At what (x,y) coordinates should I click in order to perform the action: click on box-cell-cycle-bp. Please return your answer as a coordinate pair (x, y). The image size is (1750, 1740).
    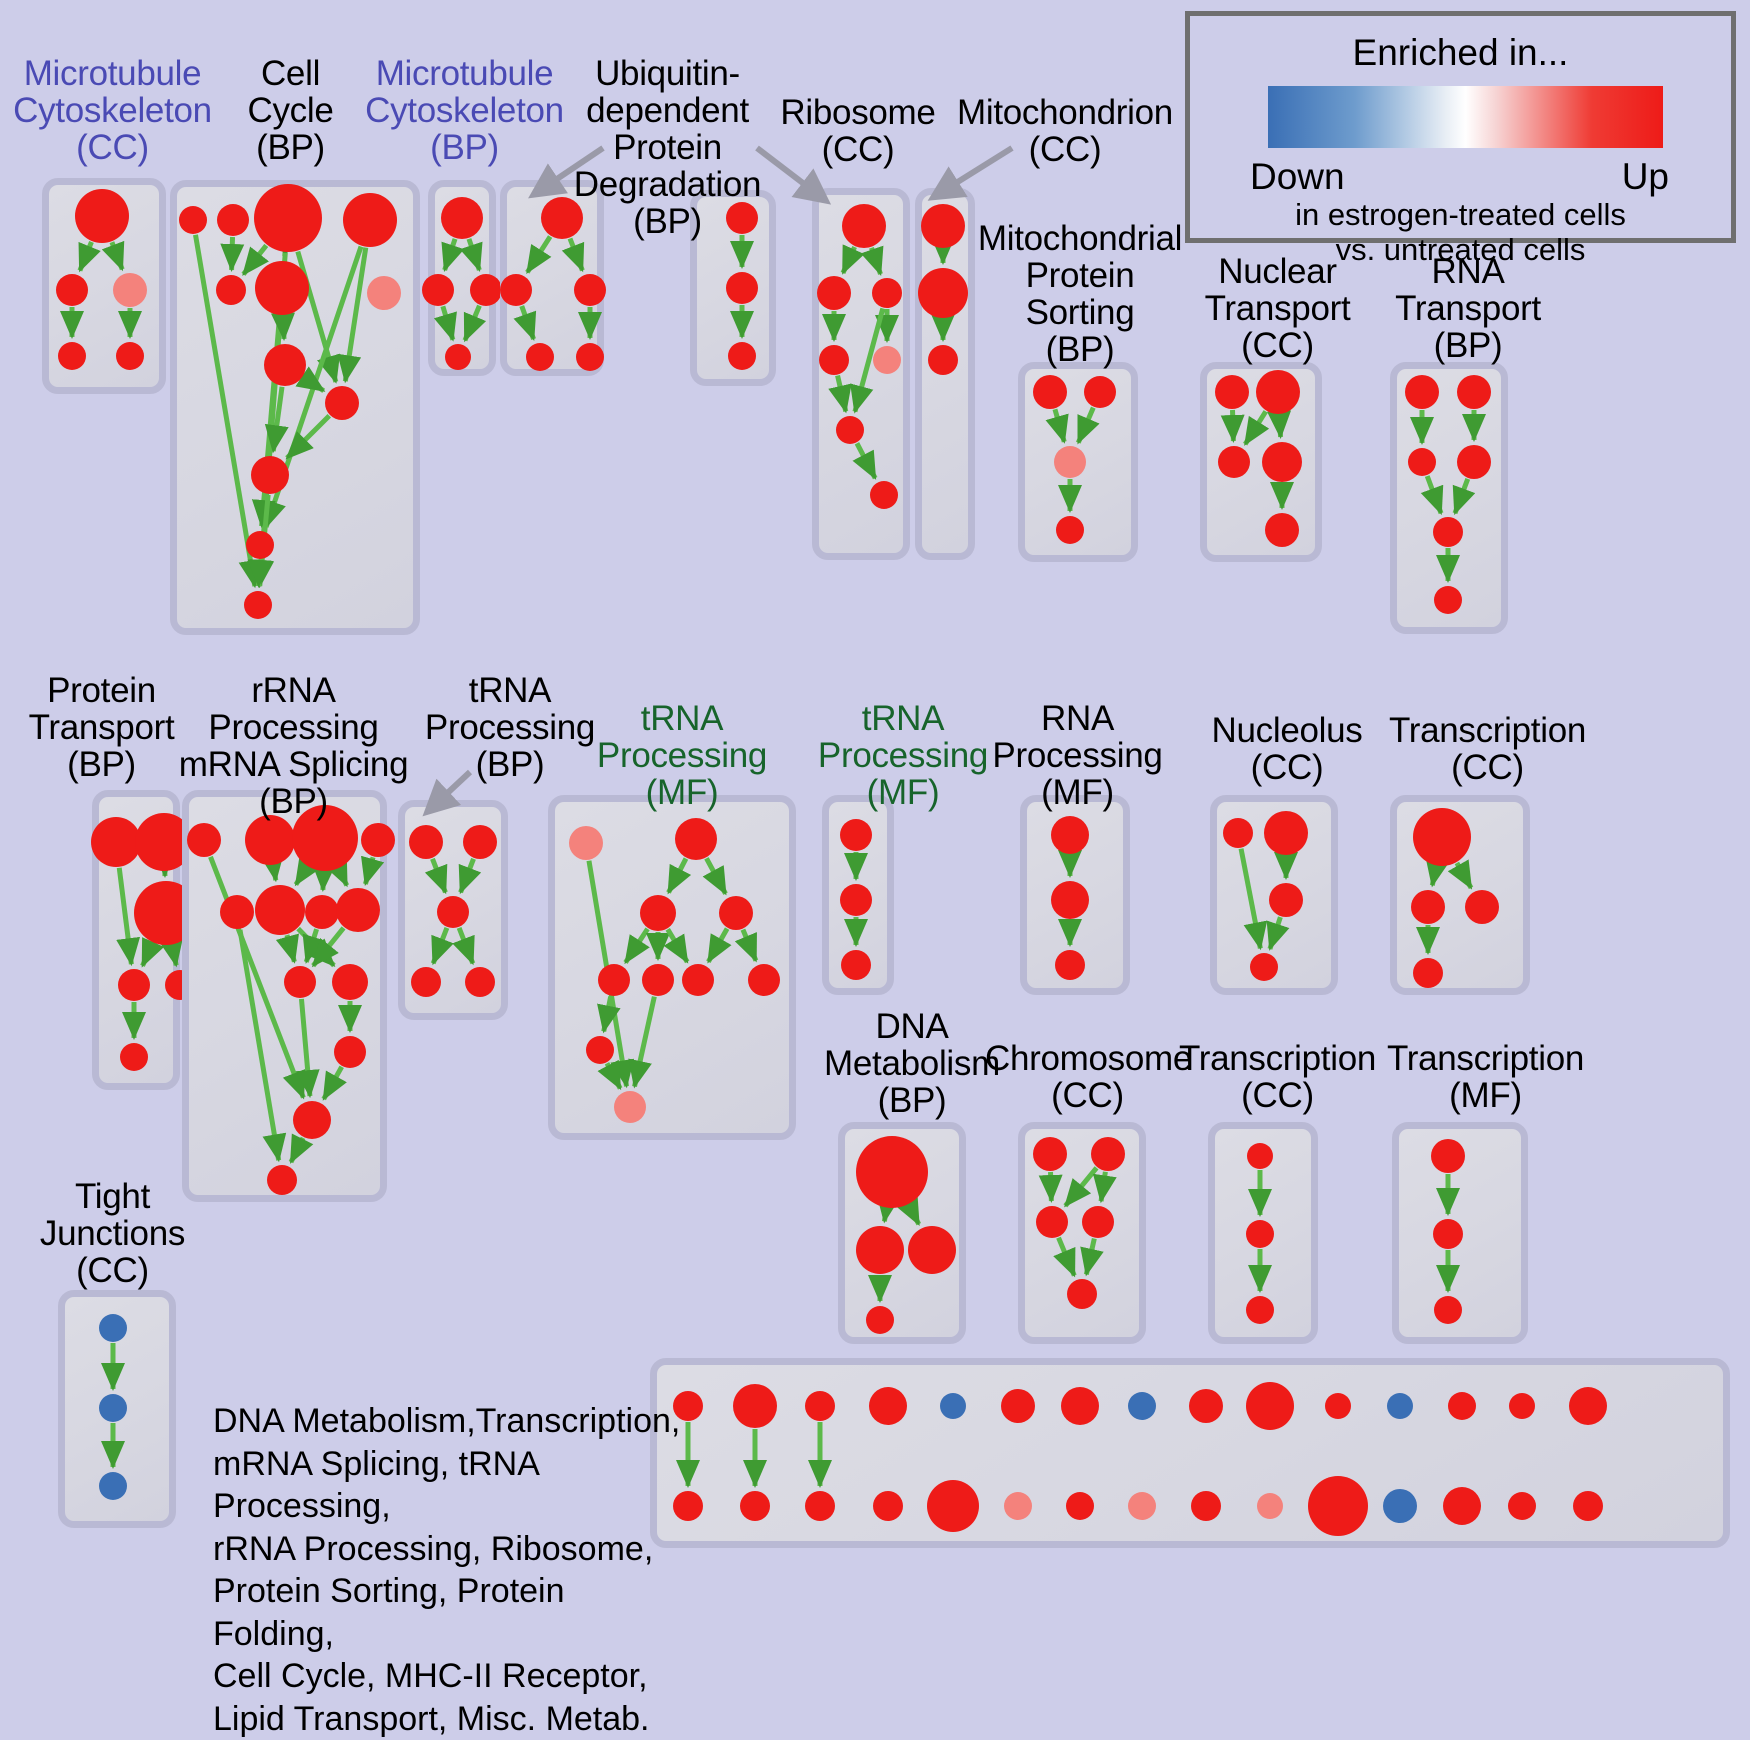
    Looking at the image, I should click on (295, 407).